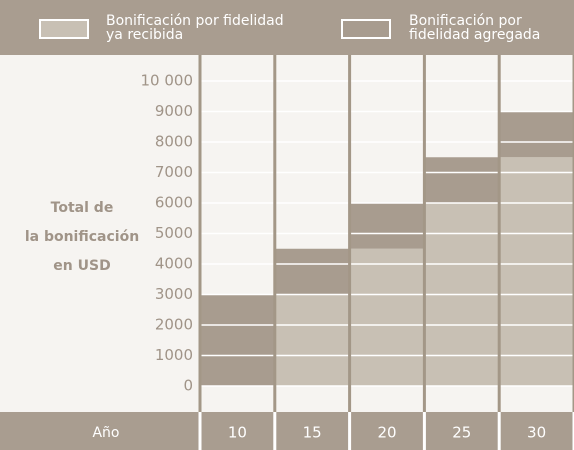 The height and width of the screenshot is (450, 574). What do you see at coordinates (167, 81) in the screenshot?
I see `y-tick-label: 10 000` at bounding box center [167, 81].